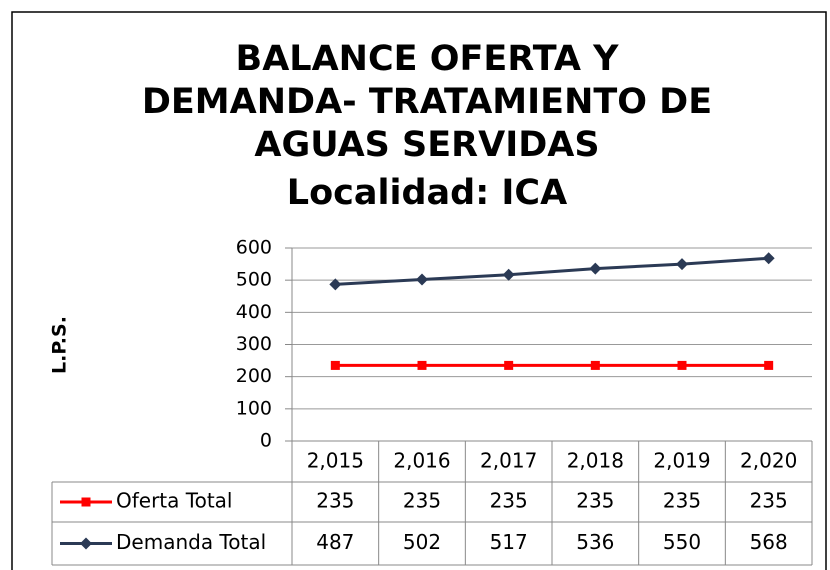 The height and width of the screenshot is (570, 830). I want to click on x-tick-label: 2,018, so click(595, 461).